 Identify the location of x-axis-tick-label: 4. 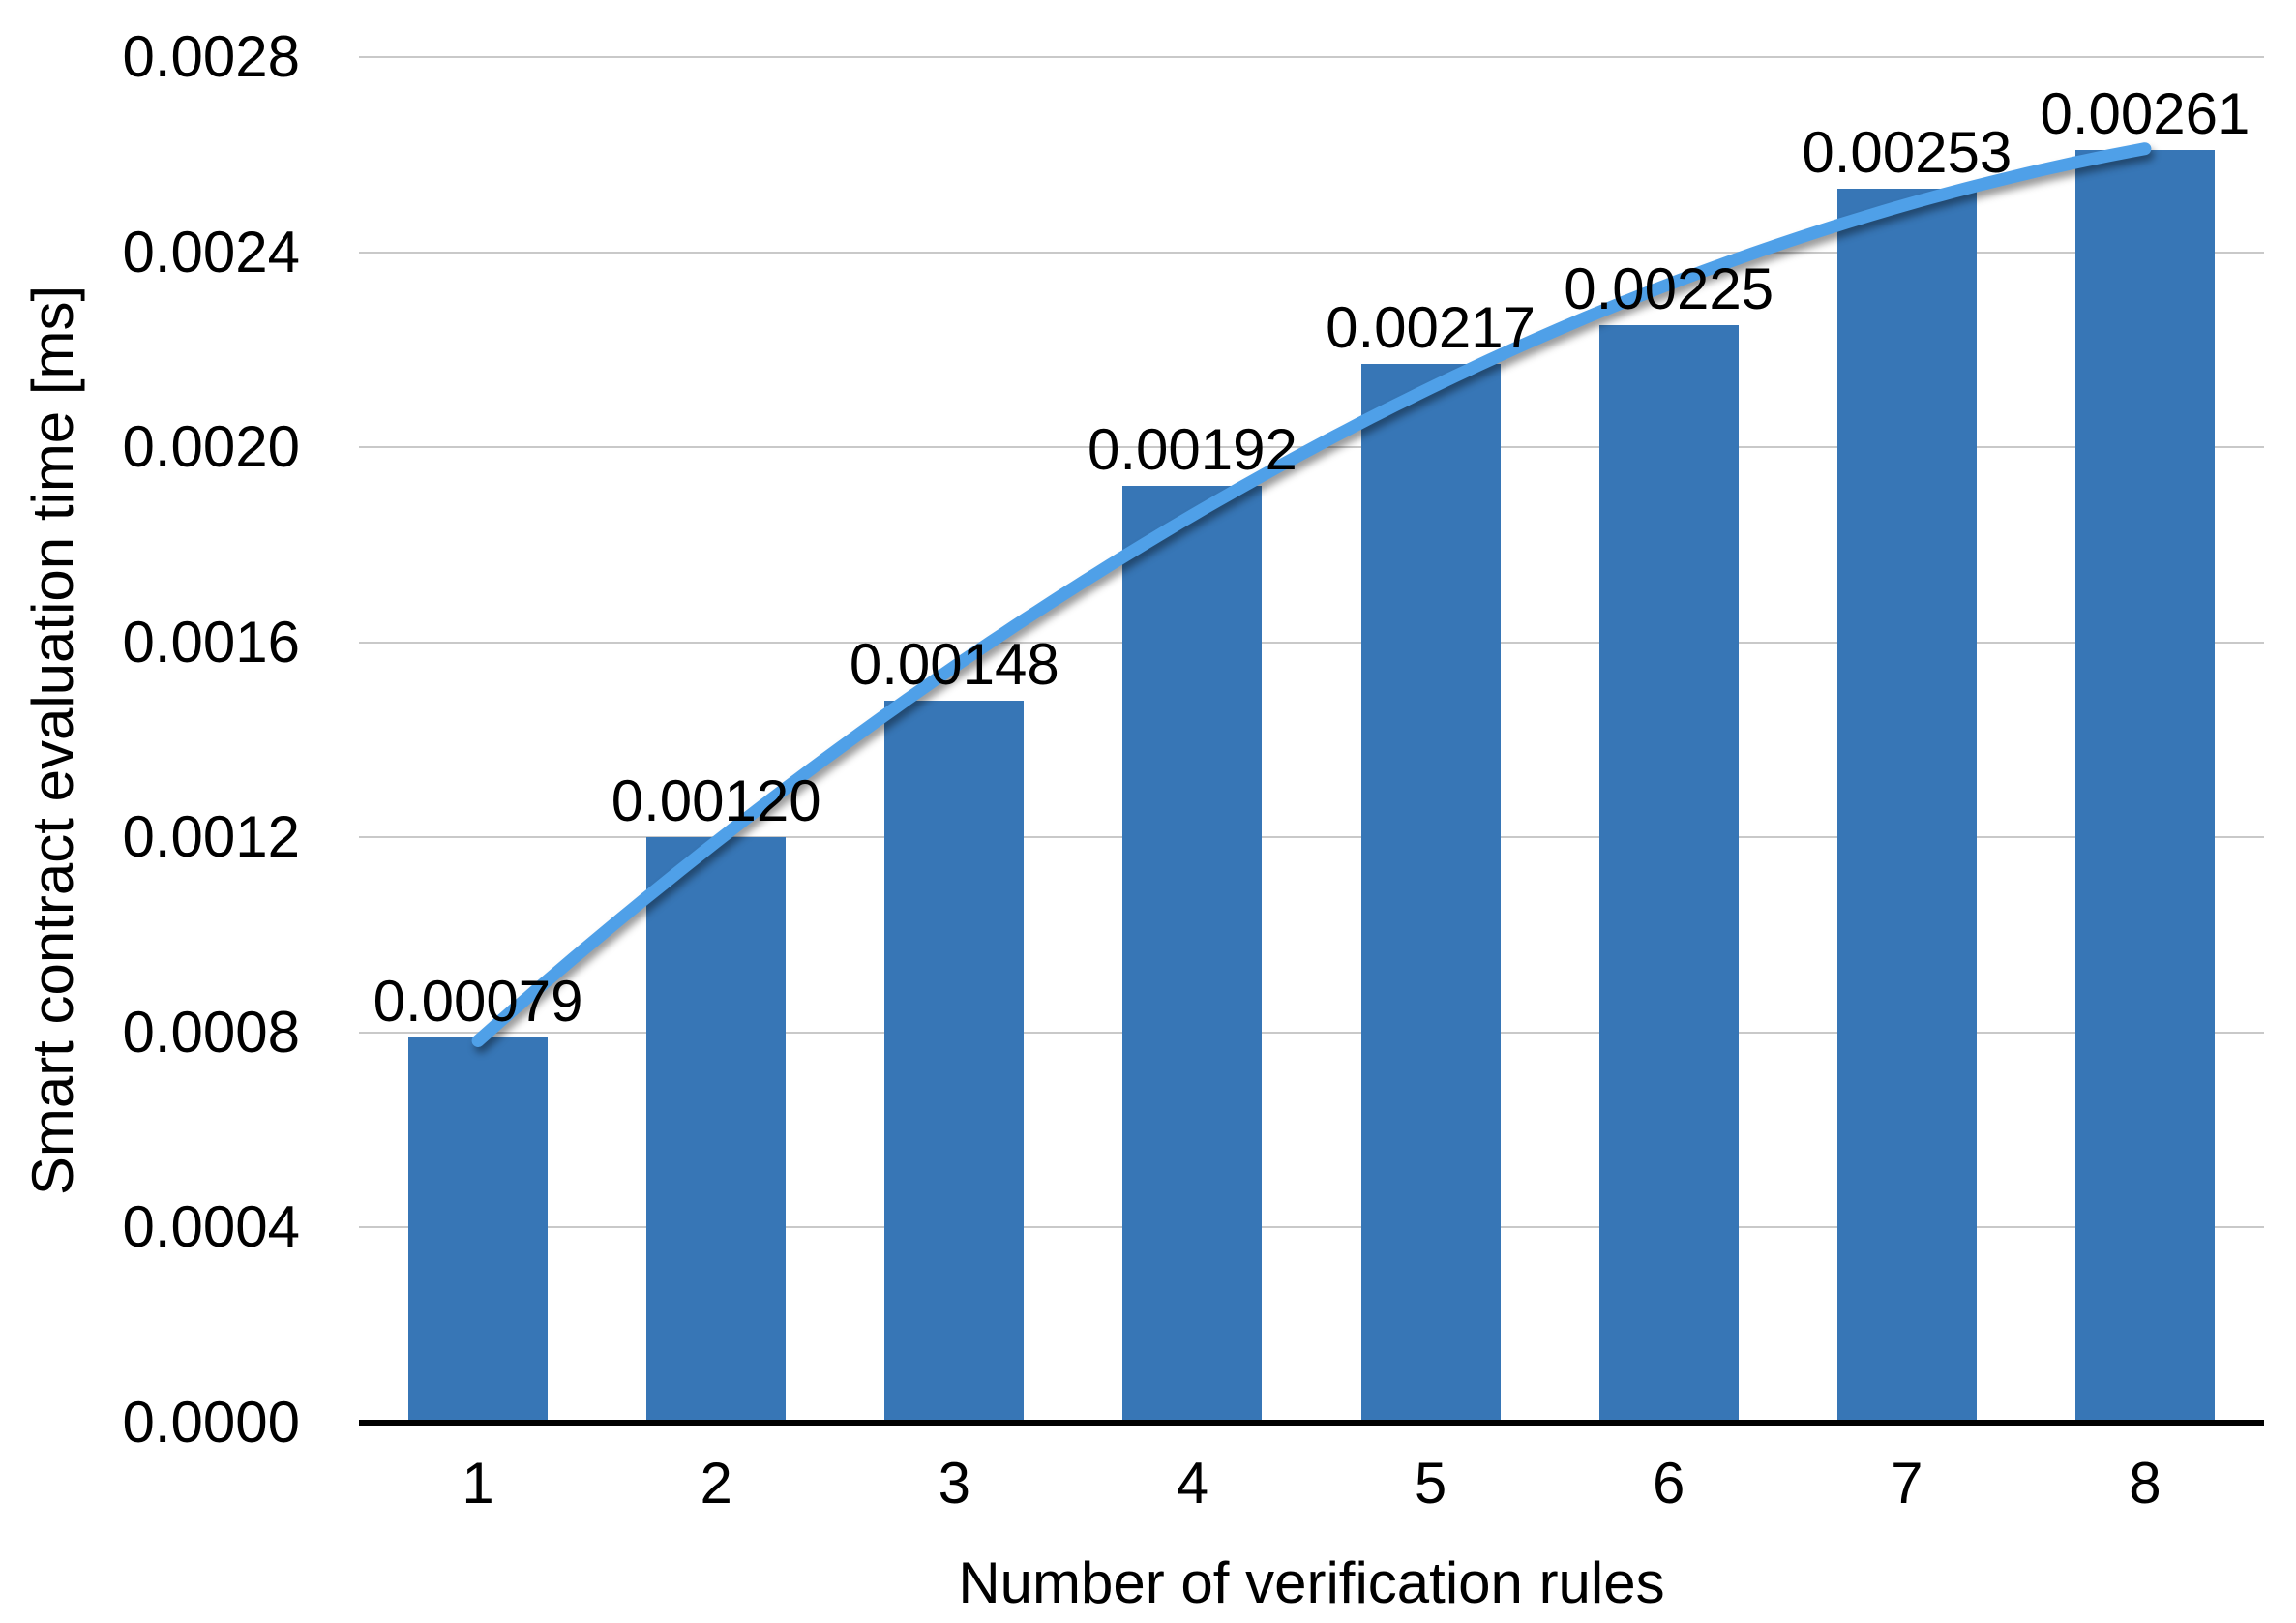
(1192, 1483).